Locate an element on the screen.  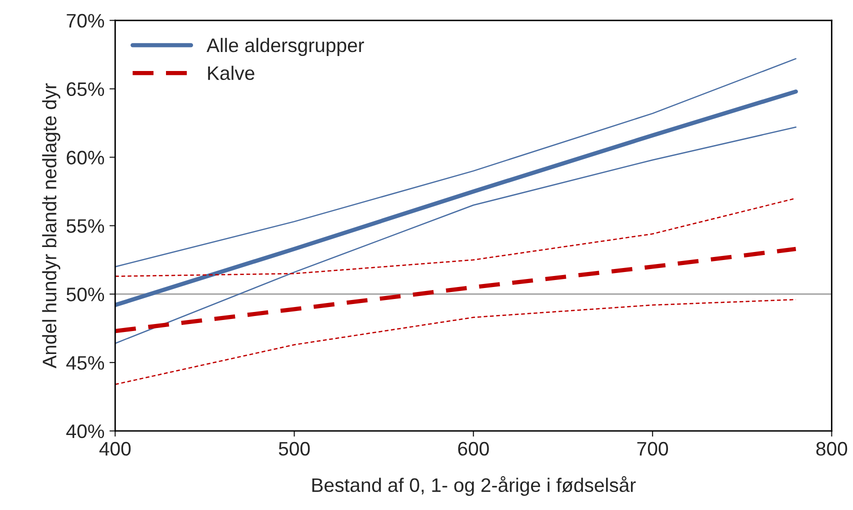
x-tick-label: 500 is located at coordinates (294, 449).